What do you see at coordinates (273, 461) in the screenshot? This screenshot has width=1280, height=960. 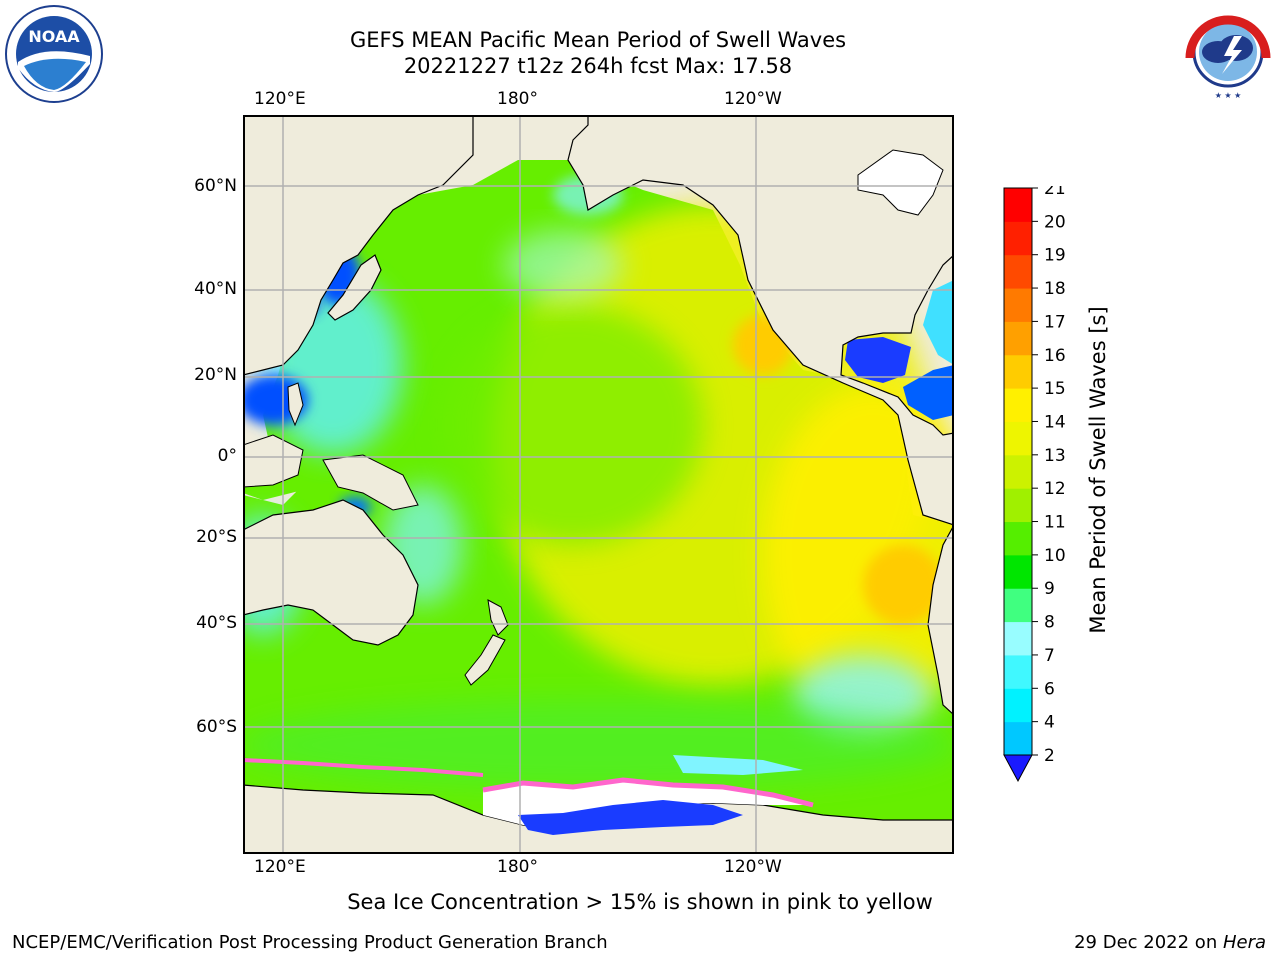 I see `borneo-indonesia` at bounding box center [273, 461].